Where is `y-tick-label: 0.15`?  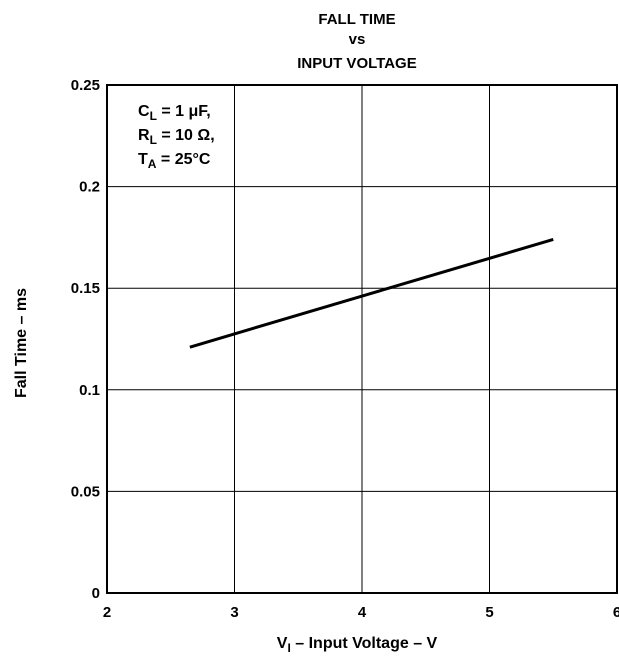 y-tick-label: 0.15 is located at coordinates (85, 288).